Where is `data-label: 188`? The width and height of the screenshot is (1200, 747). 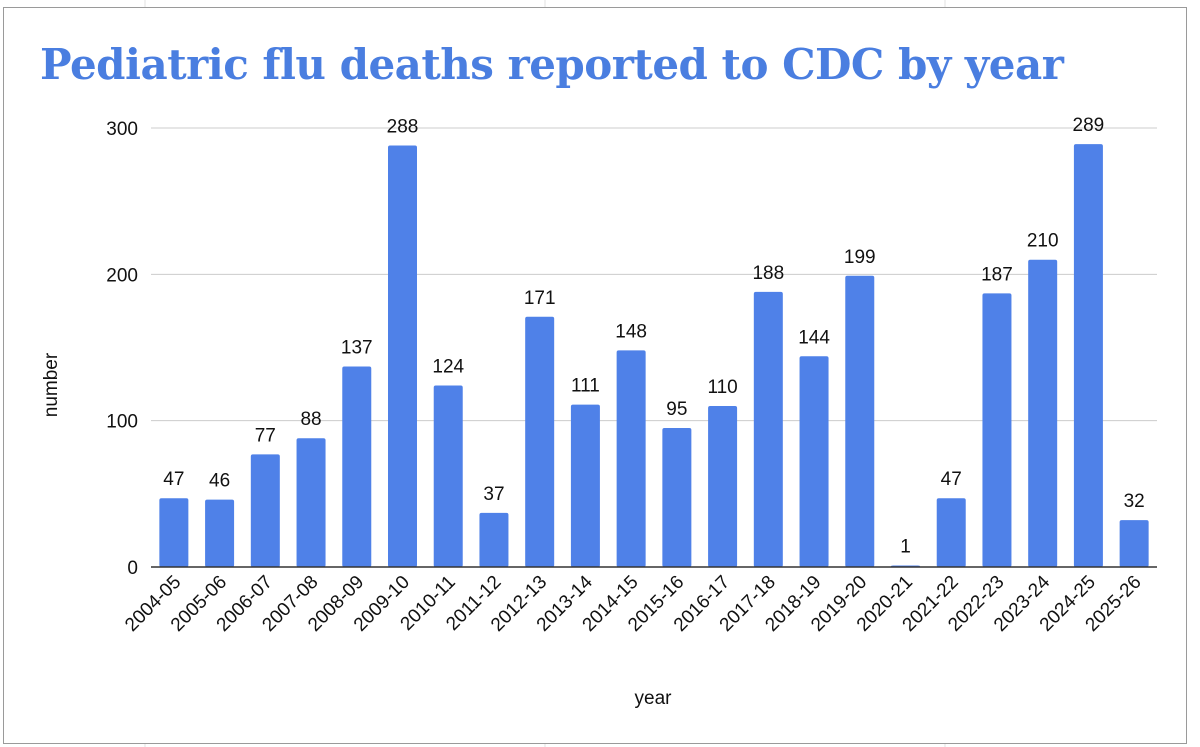
data-label: 188 is located at coordinates (768, 273).